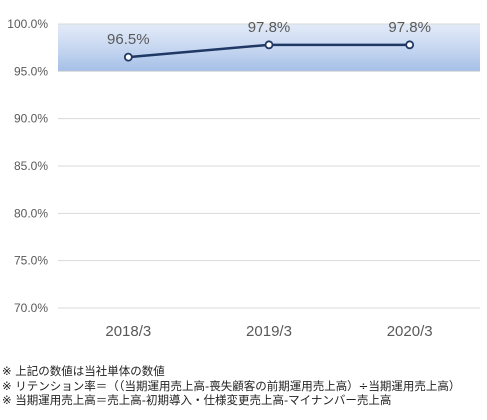  Describe the element at coordinates (128, 39) in the screenshot. I see `data-label: 96.5%` at that location.